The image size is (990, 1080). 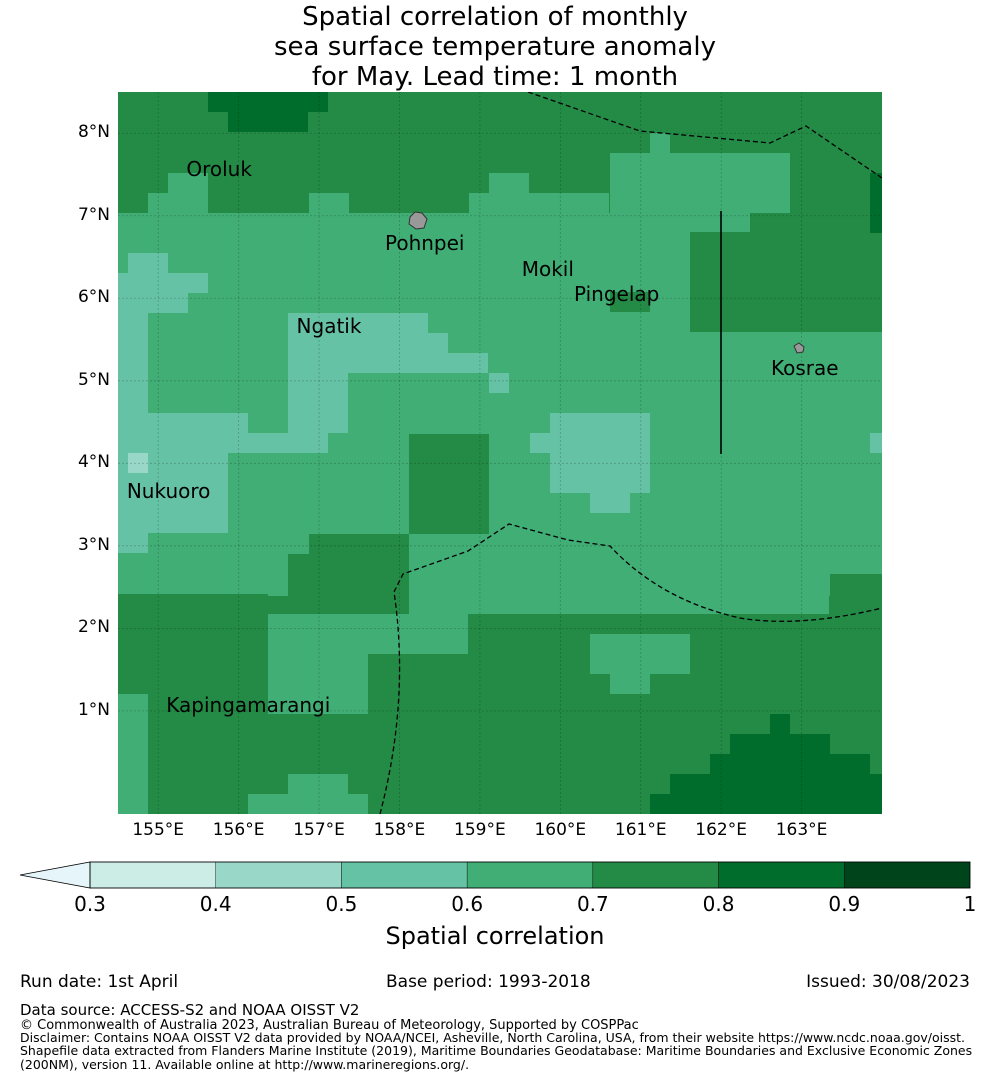 I want to click on colorbar-tick-label: 0.8, so click(x=718, y=904).